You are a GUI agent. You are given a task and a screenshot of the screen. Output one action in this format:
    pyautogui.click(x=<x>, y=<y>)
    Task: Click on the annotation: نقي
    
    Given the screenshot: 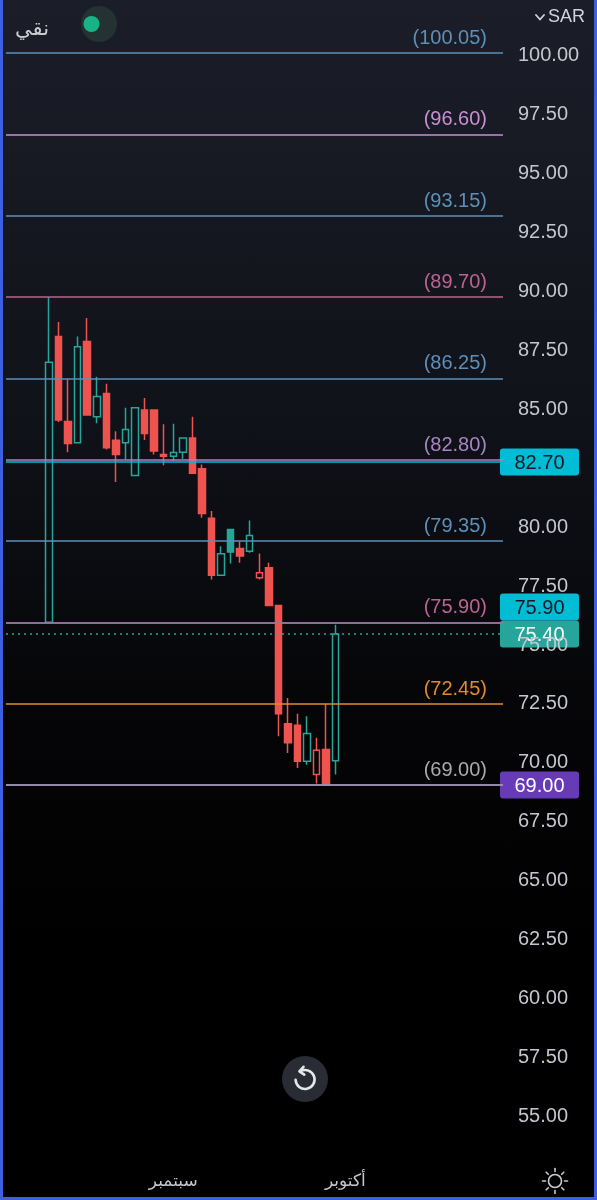 What is the action you would take?
    pyautogui.click(x=32, y=28)
    